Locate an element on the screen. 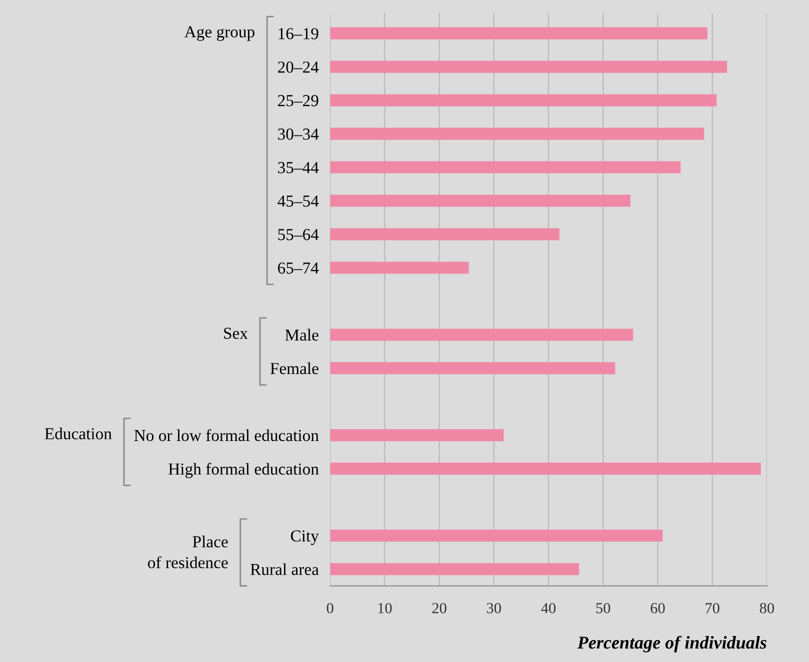  x-tick-label: 70 is located at coordinates (713, 608).